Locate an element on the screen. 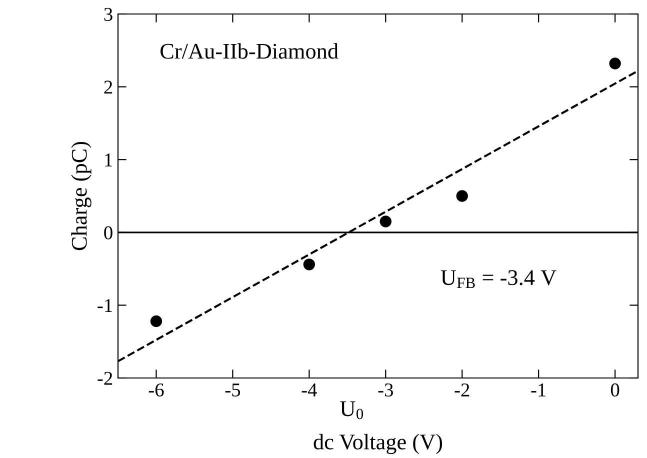 This screenshot has height=458, width=647. x-axis-title: dc Voltage (V) is located at coordinates (378, 444).